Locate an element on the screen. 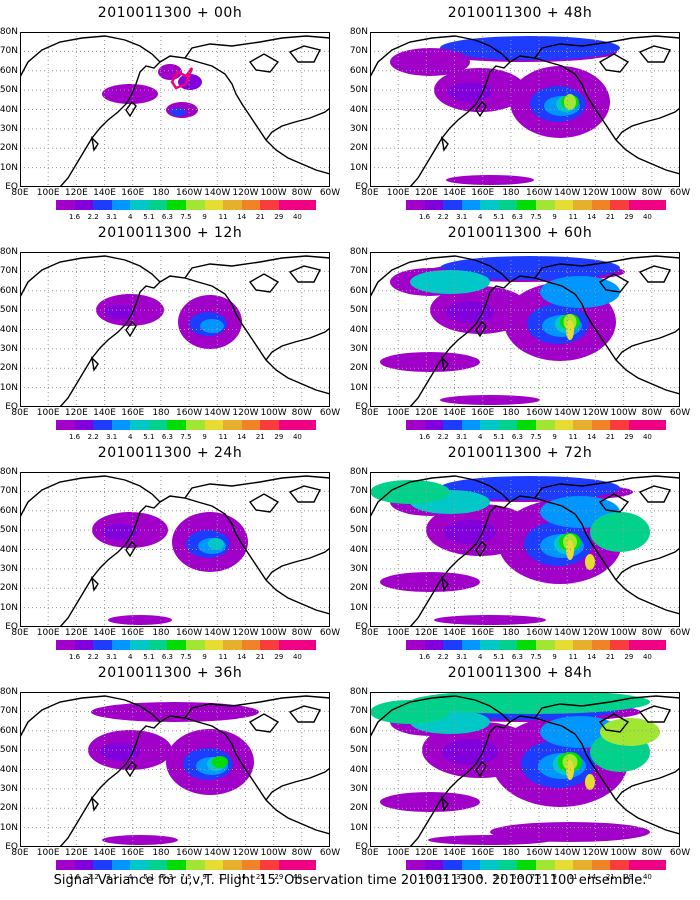 The width and height of the screenshot is (700, 900). lon-tick-label: 140E is located at coordinates (104, 193).